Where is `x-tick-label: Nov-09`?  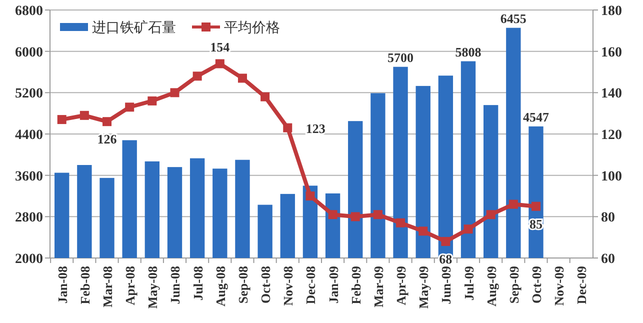
x-tick-label: Nov-09 is located at coordinates (559, 286).